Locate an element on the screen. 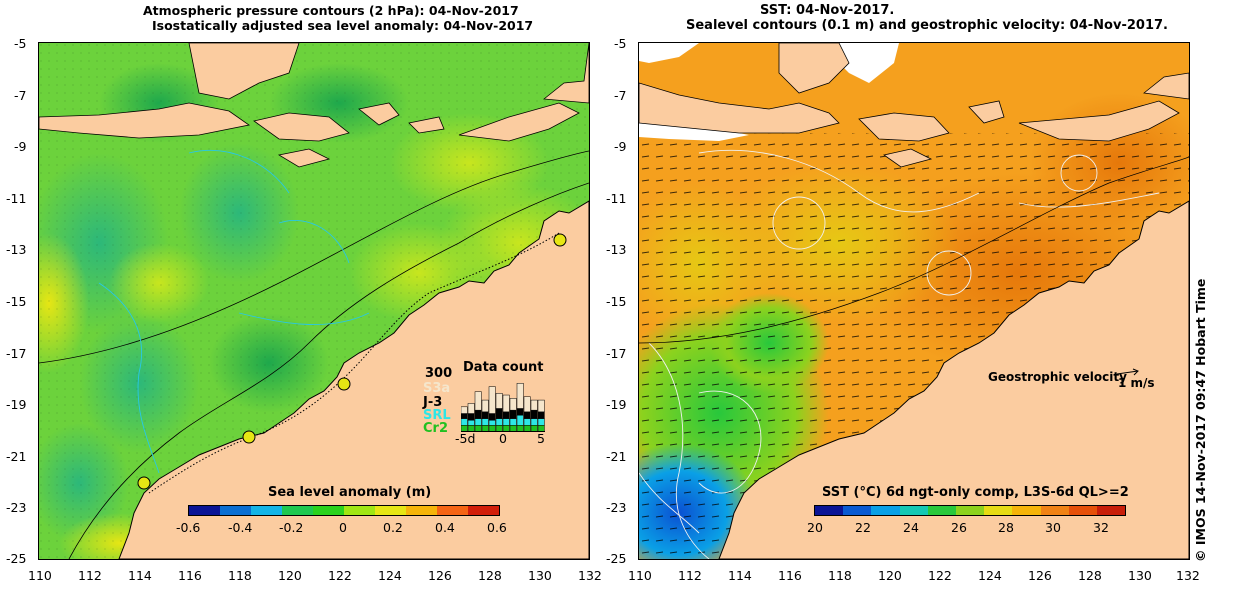 This screenshot has height=590, width=1250. left-y-tick: -25 is located at coordinates (16, 558).